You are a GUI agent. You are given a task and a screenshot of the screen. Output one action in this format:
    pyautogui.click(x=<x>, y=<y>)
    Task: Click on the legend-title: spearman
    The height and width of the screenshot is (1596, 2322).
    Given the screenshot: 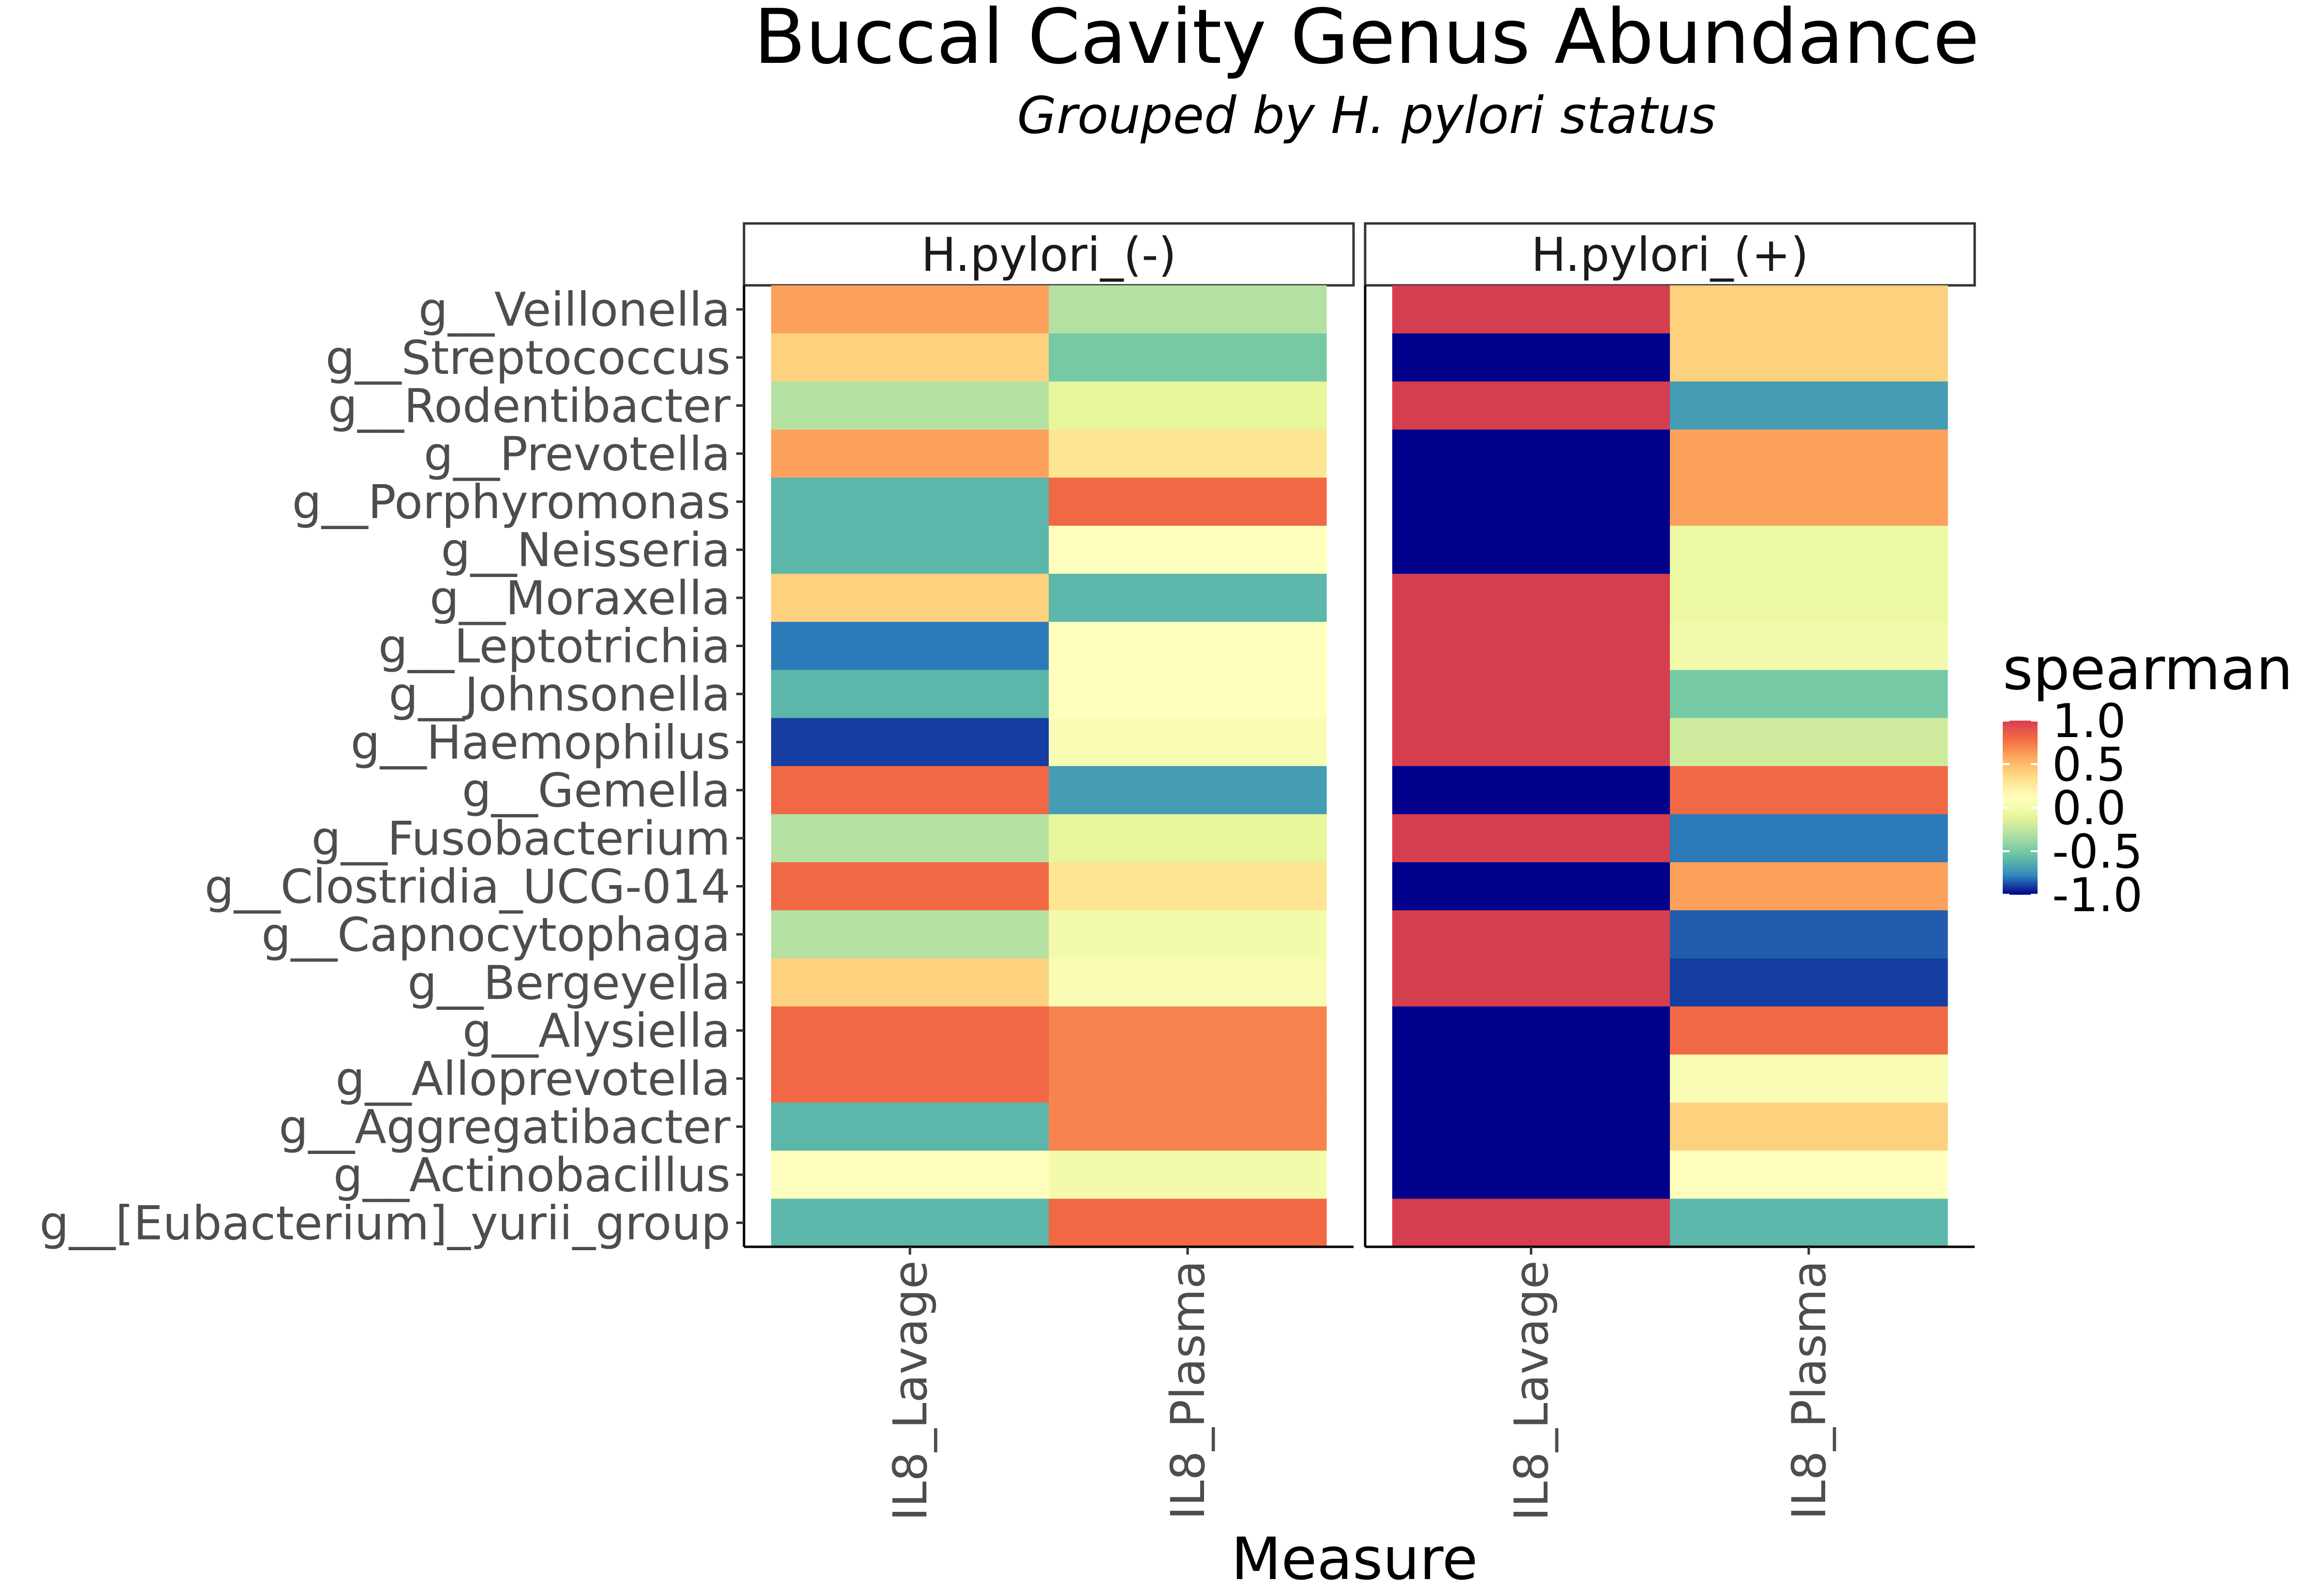 What is the action you would take?
    pyautogui.click(x=2148, y=669)
    